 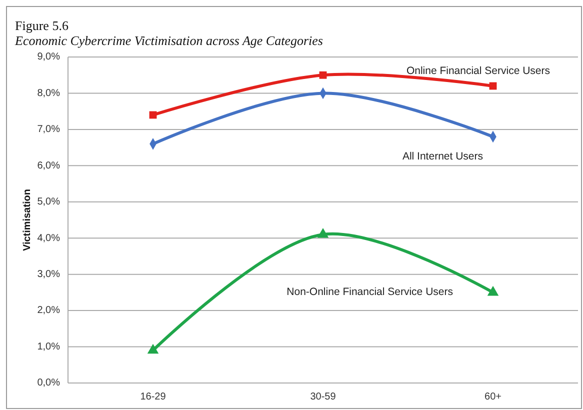 What do you see at coordinates (478, 70) in the screenshot?
I see `series-label: Online Financial Service Users` at bounding box center [478, 70].